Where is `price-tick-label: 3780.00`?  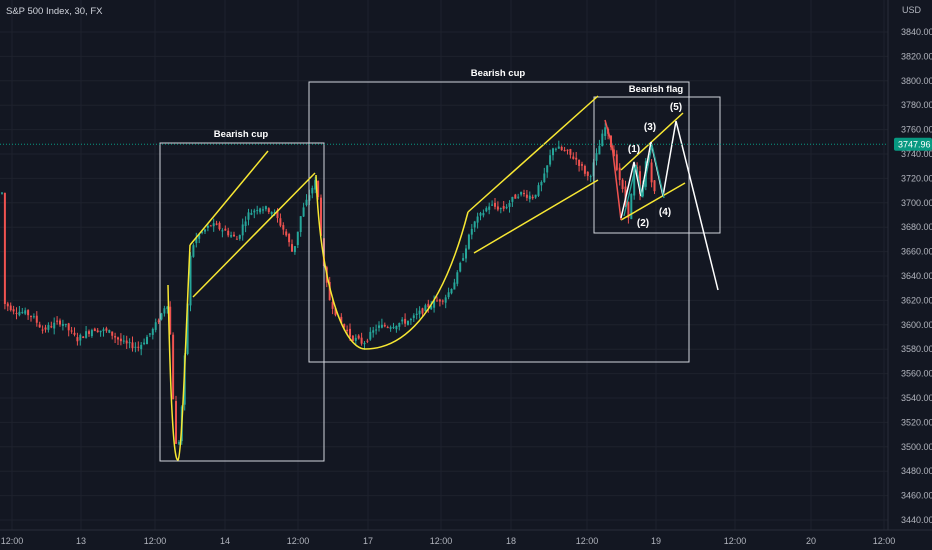 price-tick-label: 3780.00 is located at coordinates (916, 105).